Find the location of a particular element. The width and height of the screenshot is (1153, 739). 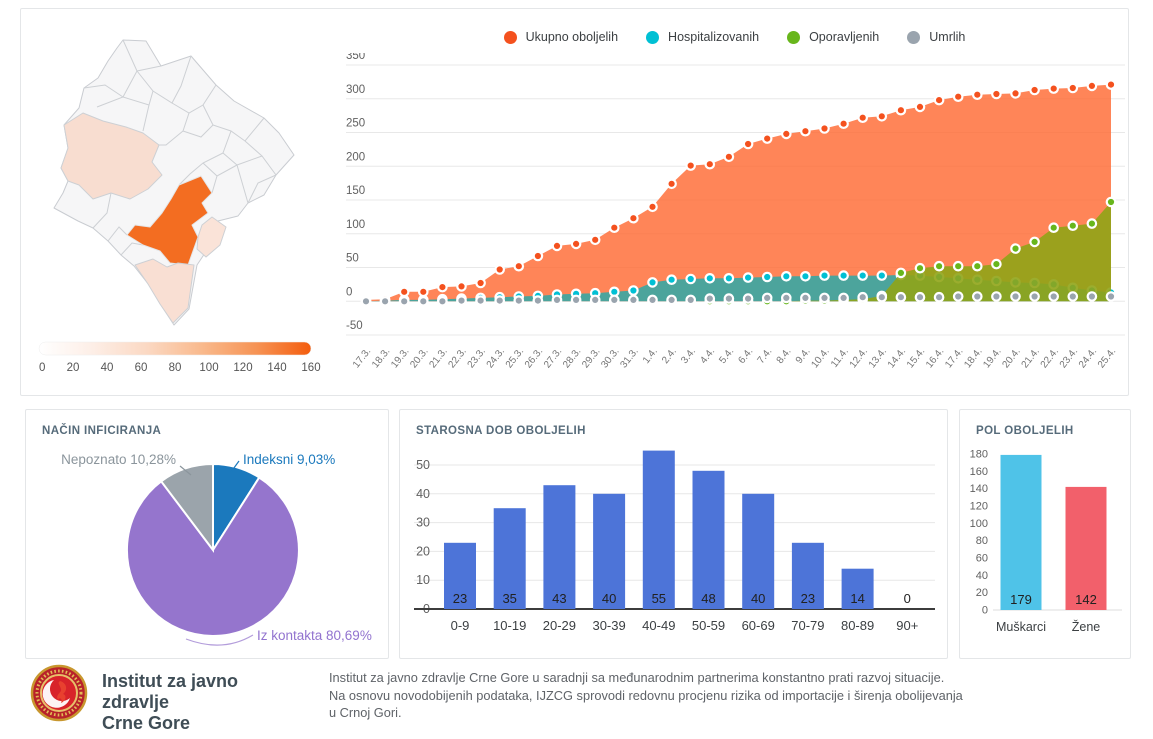

x-axis-category-label: 90+ is located at coordinates (907, 625).